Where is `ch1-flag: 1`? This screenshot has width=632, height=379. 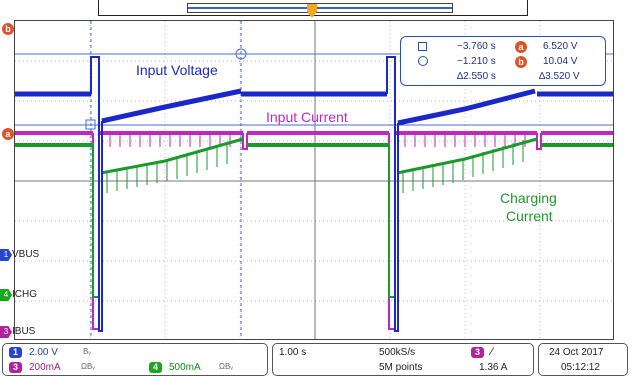 ch1-flag: 1 is located at coordinates (6, 255).